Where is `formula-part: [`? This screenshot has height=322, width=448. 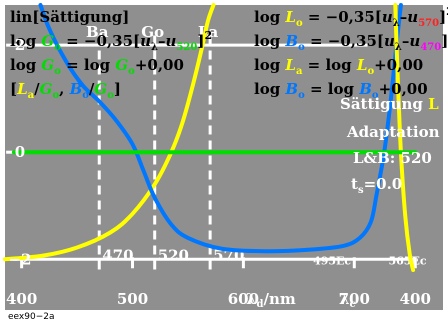 formula-part: [ is located at coordinates (13, 89).